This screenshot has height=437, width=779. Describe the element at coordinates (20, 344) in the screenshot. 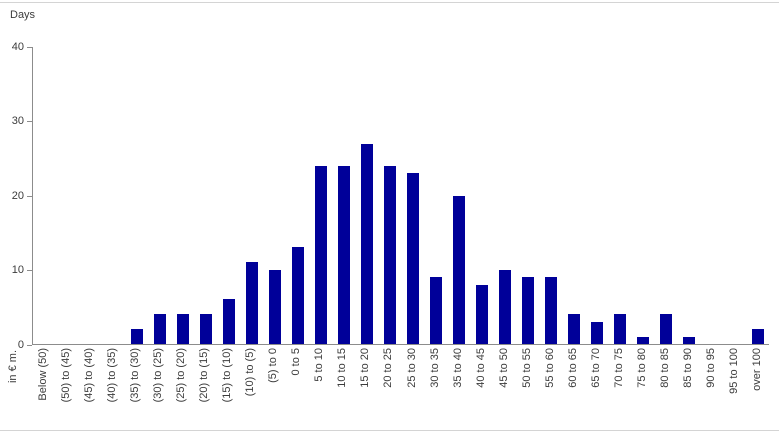

I see `y-tick-label: 0` at that location.